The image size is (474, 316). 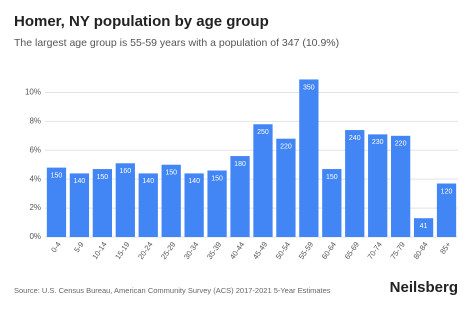 What do you see at coordinates (420, 250) in the screenshot?
I see `x-tick-label: 80-84` at bounding box center [420, 250].